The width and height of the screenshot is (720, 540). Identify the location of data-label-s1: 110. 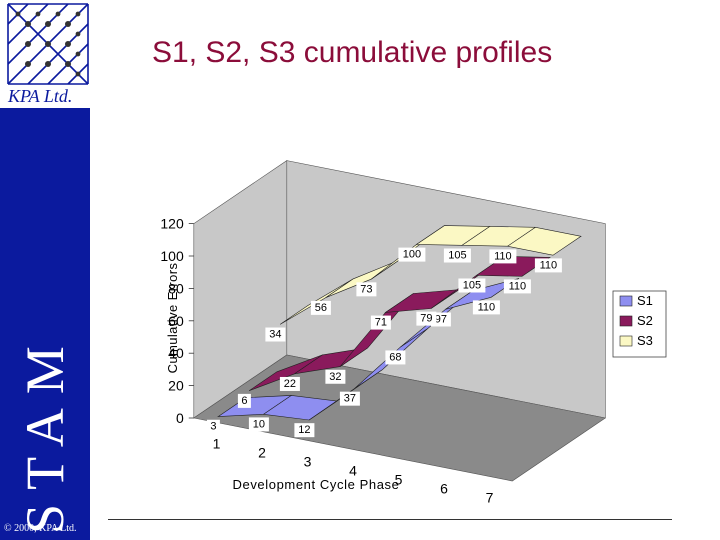
(487, 307).